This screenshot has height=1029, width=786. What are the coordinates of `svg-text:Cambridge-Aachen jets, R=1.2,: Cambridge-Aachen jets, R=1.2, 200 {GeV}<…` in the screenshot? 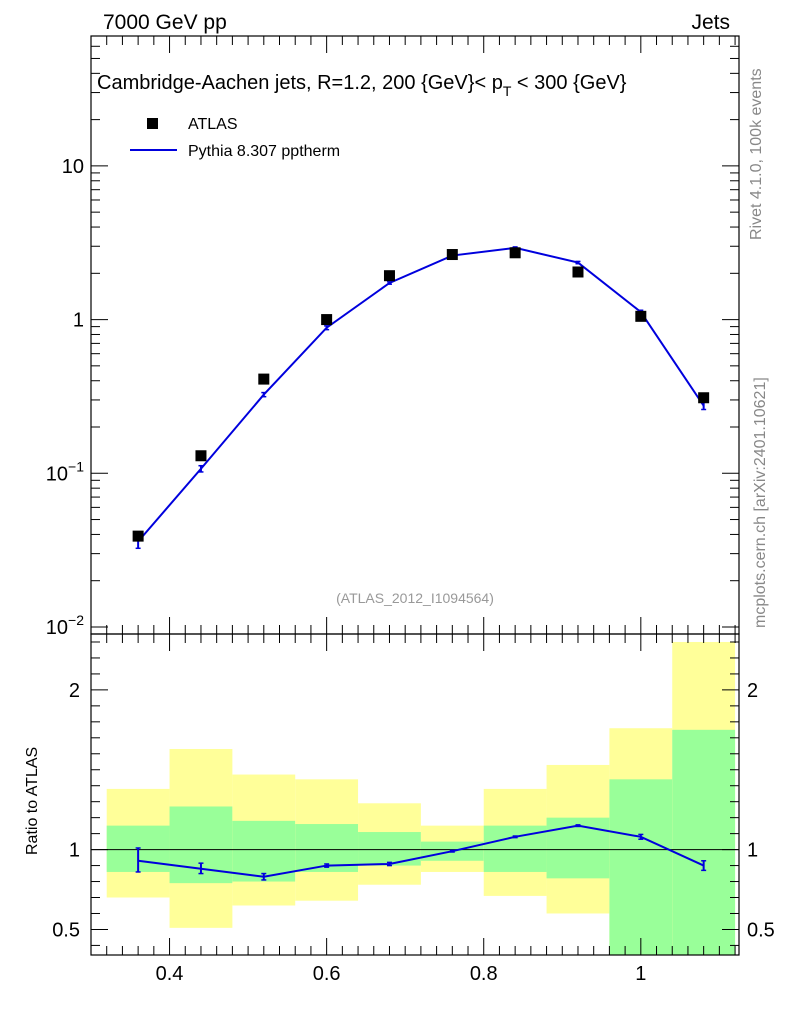 It's located at (362, 85).